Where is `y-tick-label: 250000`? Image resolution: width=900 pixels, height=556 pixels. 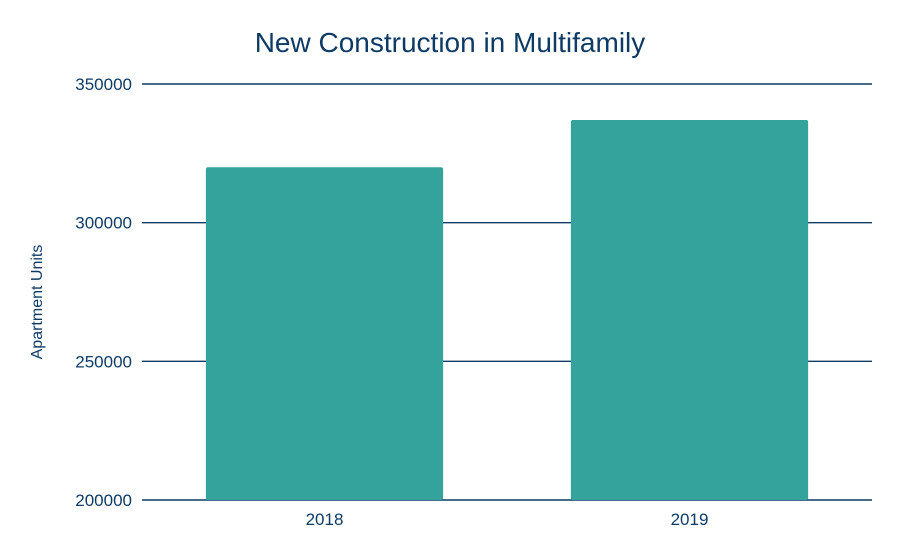 y-tick-label: 250000 is located at coordinates (103, 361).